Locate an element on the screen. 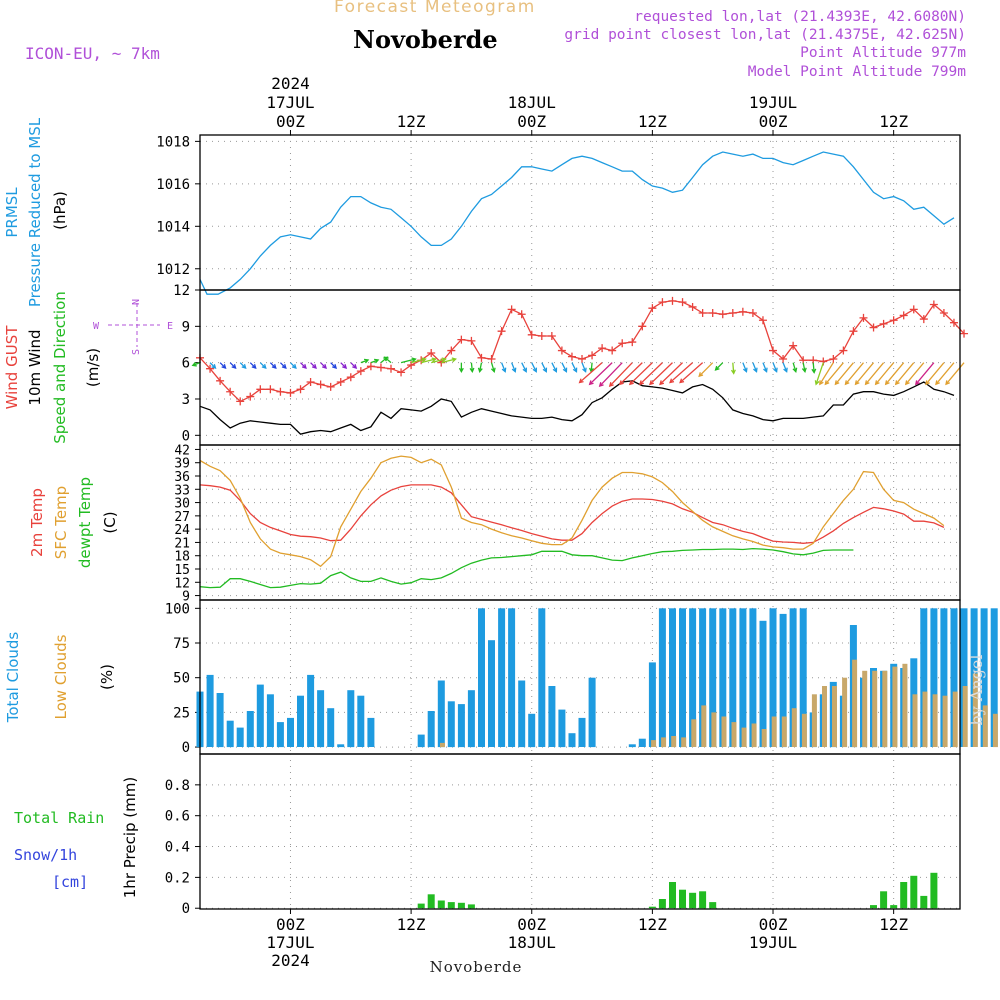  panel-wind-label-1: 10m Wind is located at coordinates (35, 367).